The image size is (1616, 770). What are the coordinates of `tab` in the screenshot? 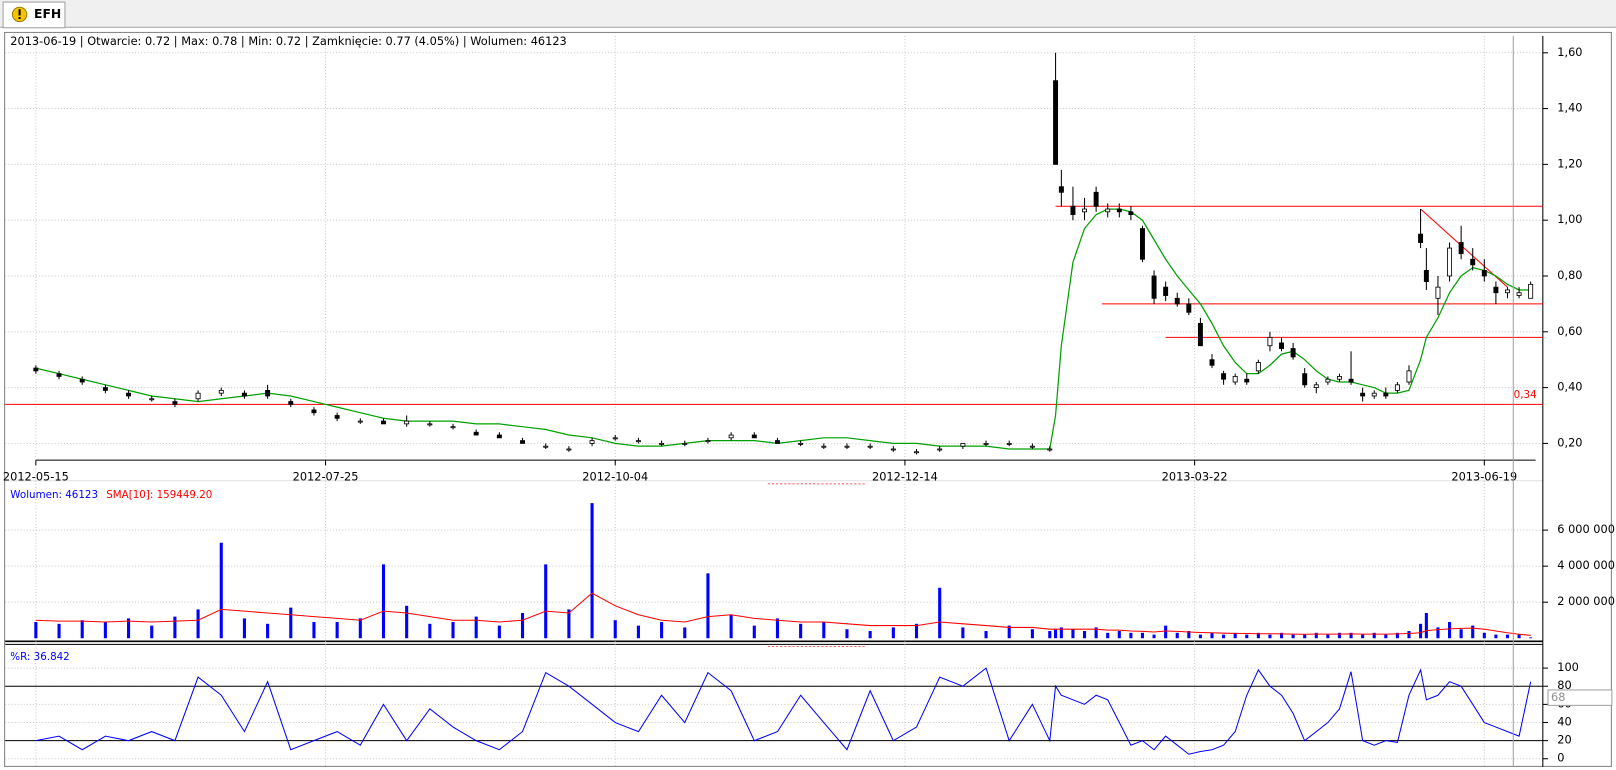 It's located at (34, 15).